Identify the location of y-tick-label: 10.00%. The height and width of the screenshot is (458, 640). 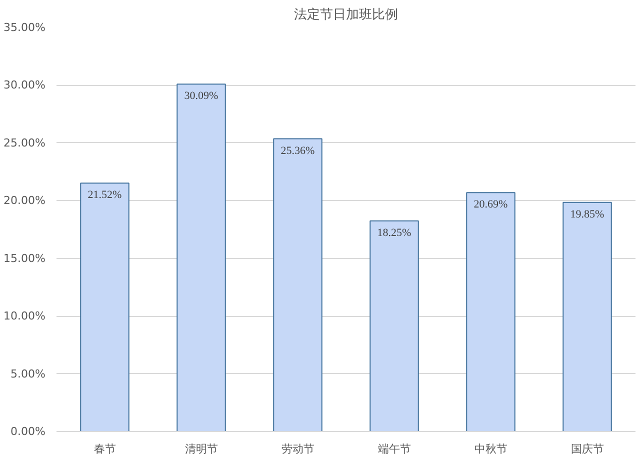
(25, 316).